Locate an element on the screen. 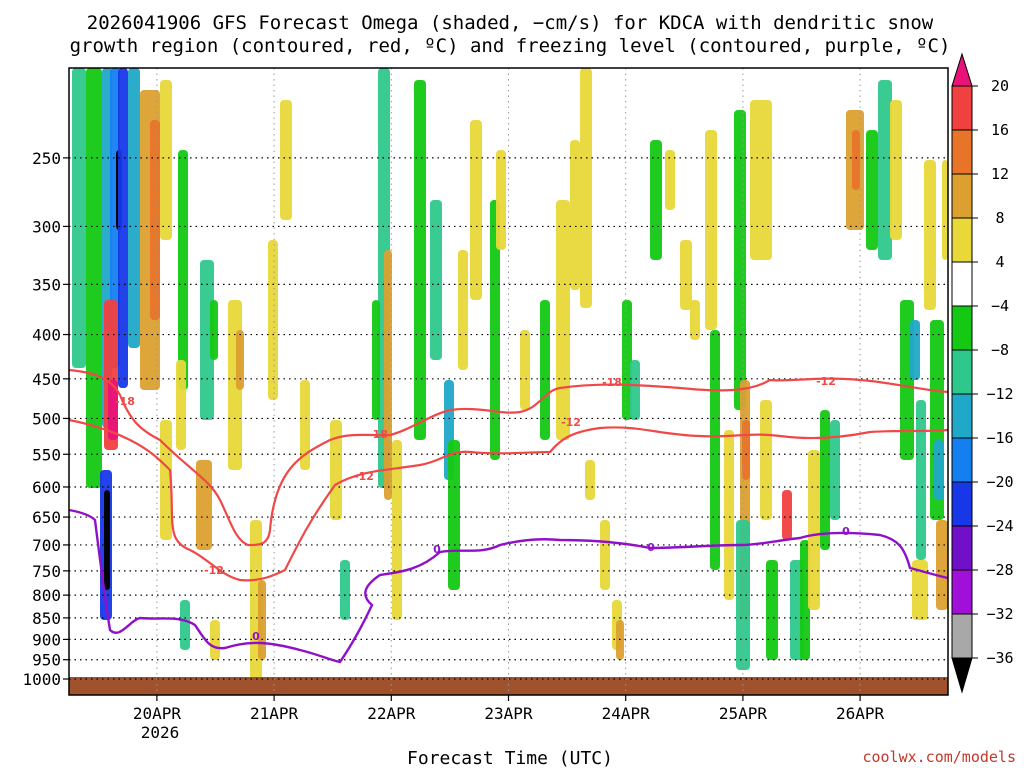 Image resolution: width=1024 pixels, height=768 pixels. colorbar-label: −32 is located at coordinates (999, 614).